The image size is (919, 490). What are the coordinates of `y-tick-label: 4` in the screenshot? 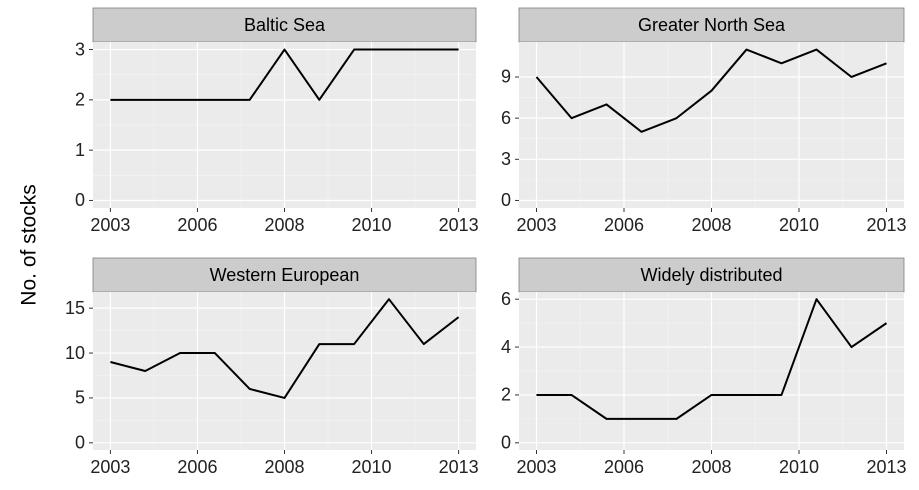 It's located at (506, 347).